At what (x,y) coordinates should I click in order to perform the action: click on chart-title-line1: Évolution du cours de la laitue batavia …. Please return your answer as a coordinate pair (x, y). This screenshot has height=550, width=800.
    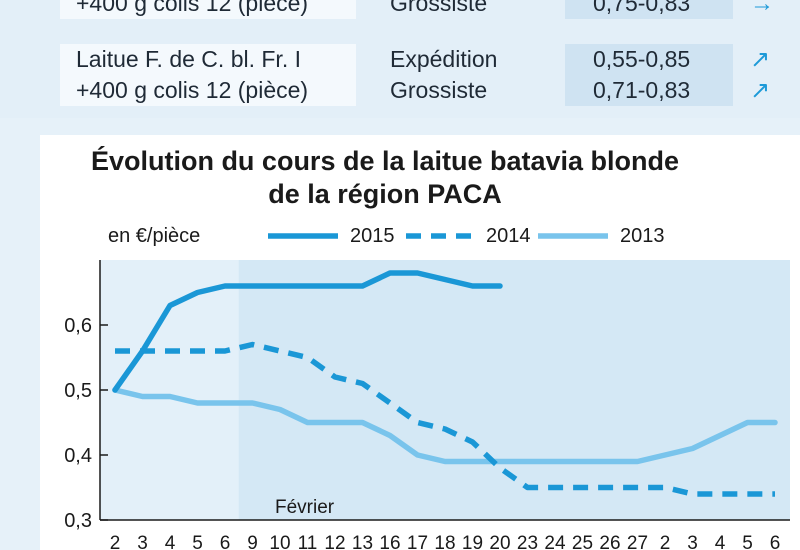
    Looking at the image, I should click on (385, 161).